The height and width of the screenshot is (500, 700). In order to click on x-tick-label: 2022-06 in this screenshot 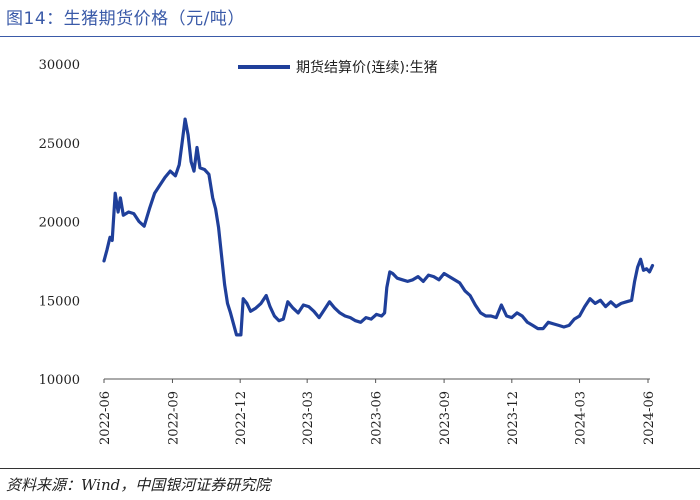, I will do `click(105, 418)`.